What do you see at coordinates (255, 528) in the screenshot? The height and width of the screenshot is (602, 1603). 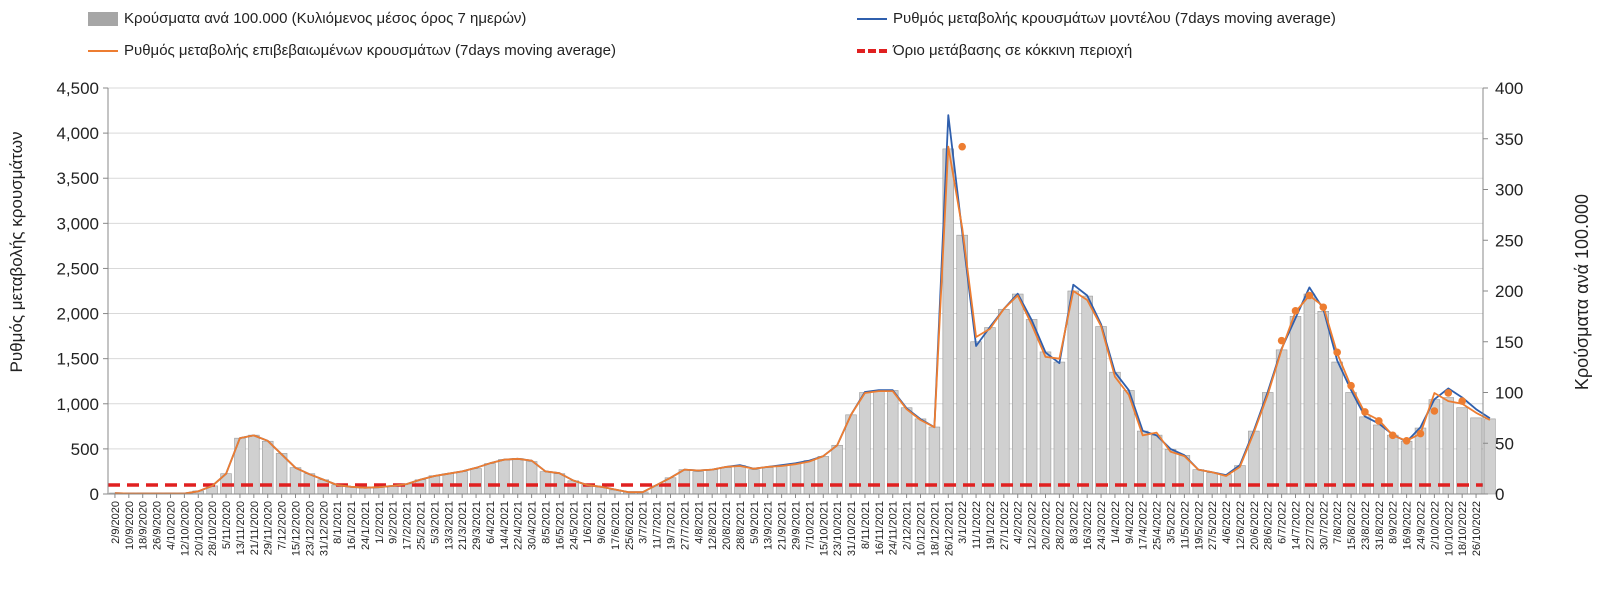 I see `x-tick-label: 21/11/2020` at bounding box center [255, 528].